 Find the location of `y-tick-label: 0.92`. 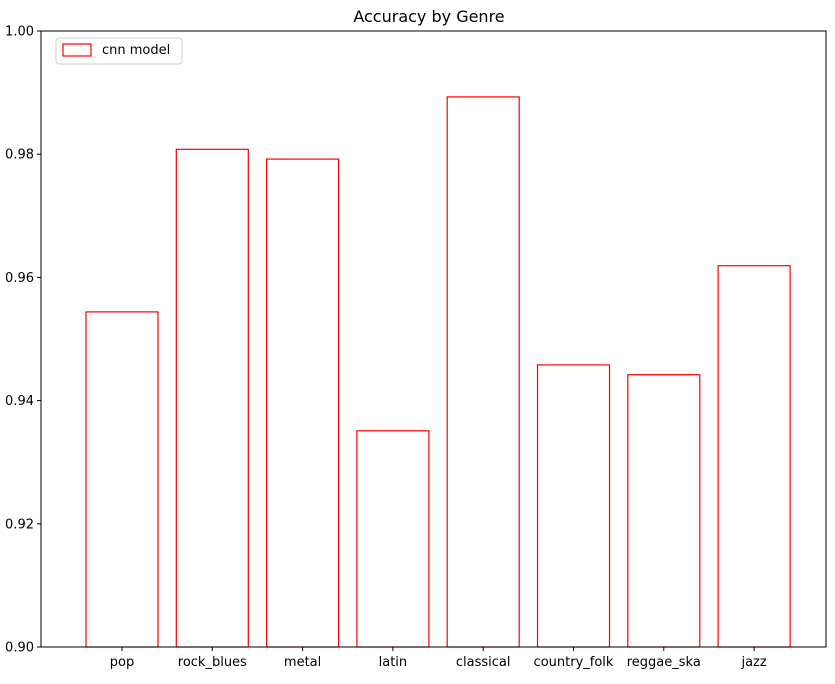

y-tick-label: 0.92 is located at coordinates (19, 524).